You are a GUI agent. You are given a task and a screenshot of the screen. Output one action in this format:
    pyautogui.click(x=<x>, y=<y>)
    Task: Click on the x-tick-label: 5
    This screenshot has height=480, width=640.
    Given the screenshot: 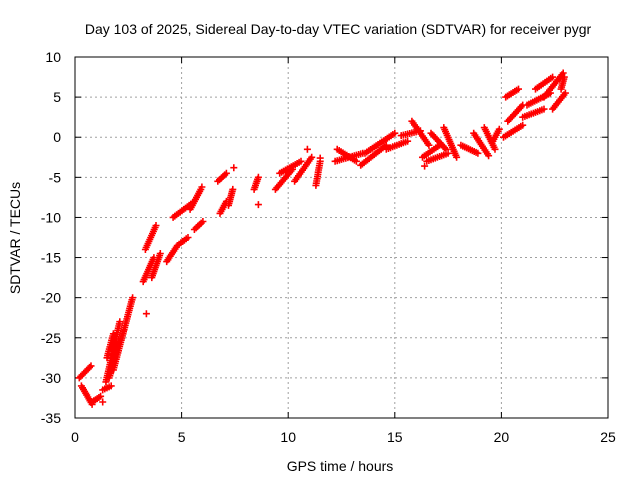 What is the action you would take?
    pyautogui.click(x=182, y=437)
    